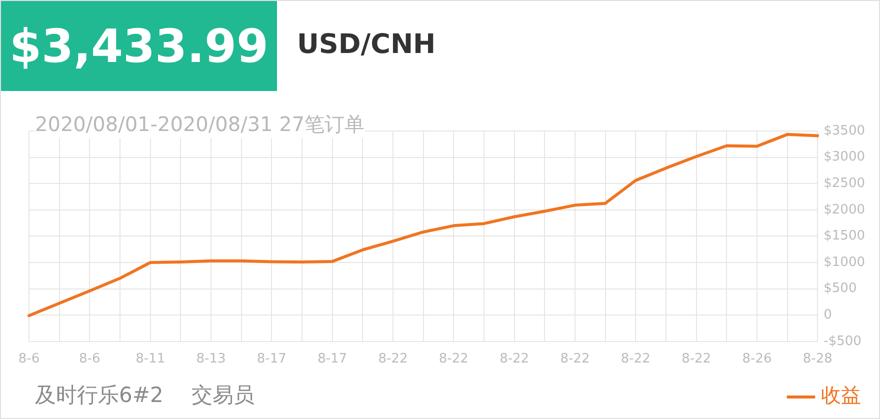 The height and width of the screenshot is (419, 880). I want to click on y-tick-label: $1000, so click(845, 262).